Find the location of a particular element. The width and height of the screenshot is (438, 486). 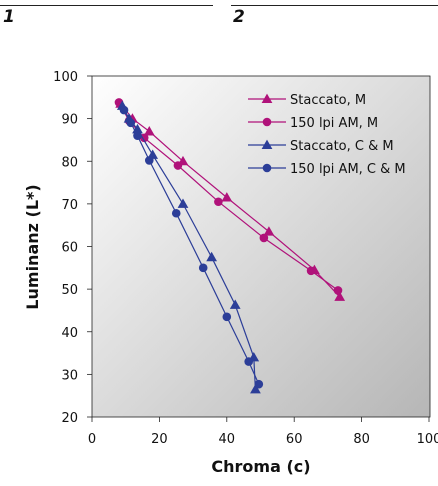

x-axis-title: Chroma (c) is located at coordinates (260, 466).